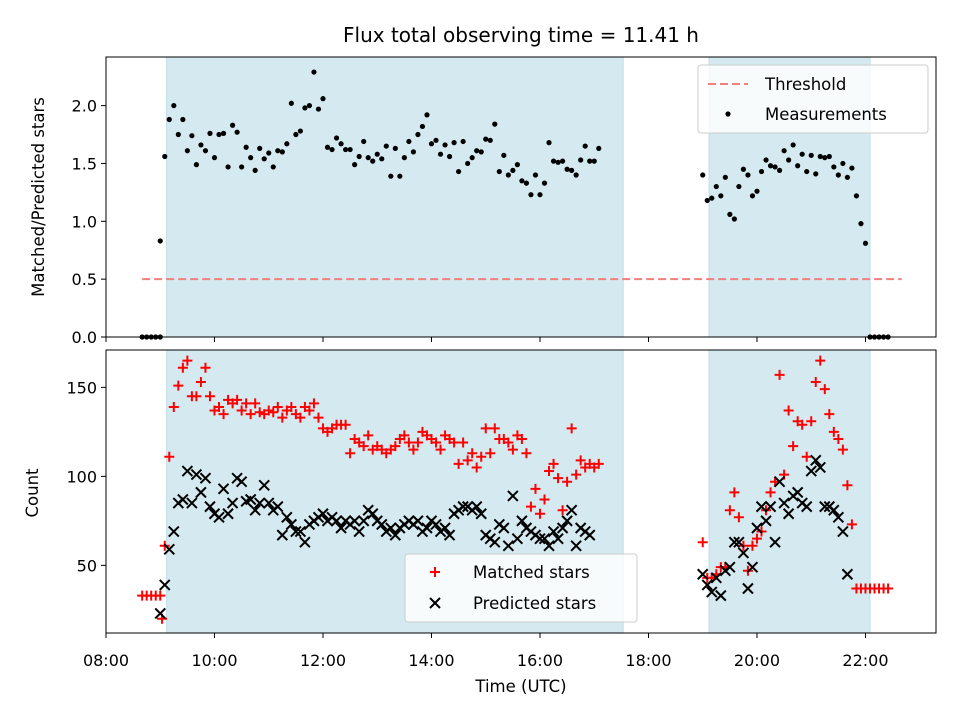  Describe the element at coordinates (81, 476) in the screenshot. I see `y-tick-label: 100` at that location.